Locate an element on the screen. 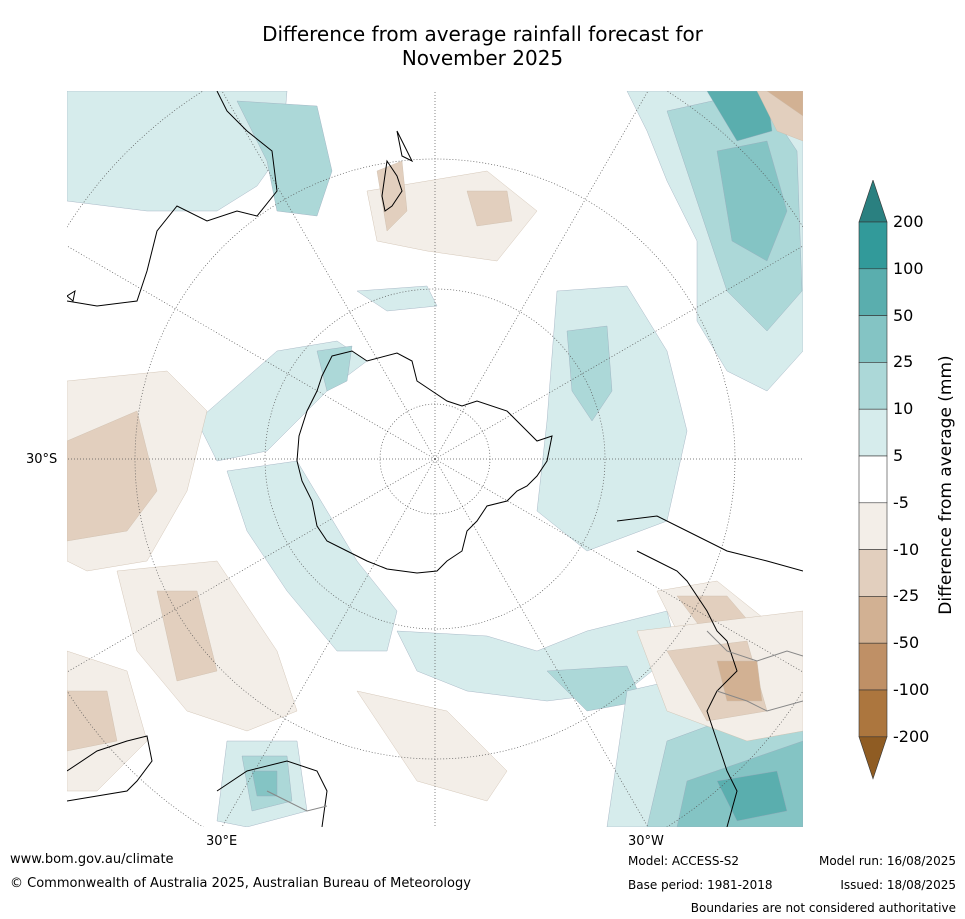 This screenshot has width=965, height=919. madagascar-coastline is located at coordinates (71, 295).